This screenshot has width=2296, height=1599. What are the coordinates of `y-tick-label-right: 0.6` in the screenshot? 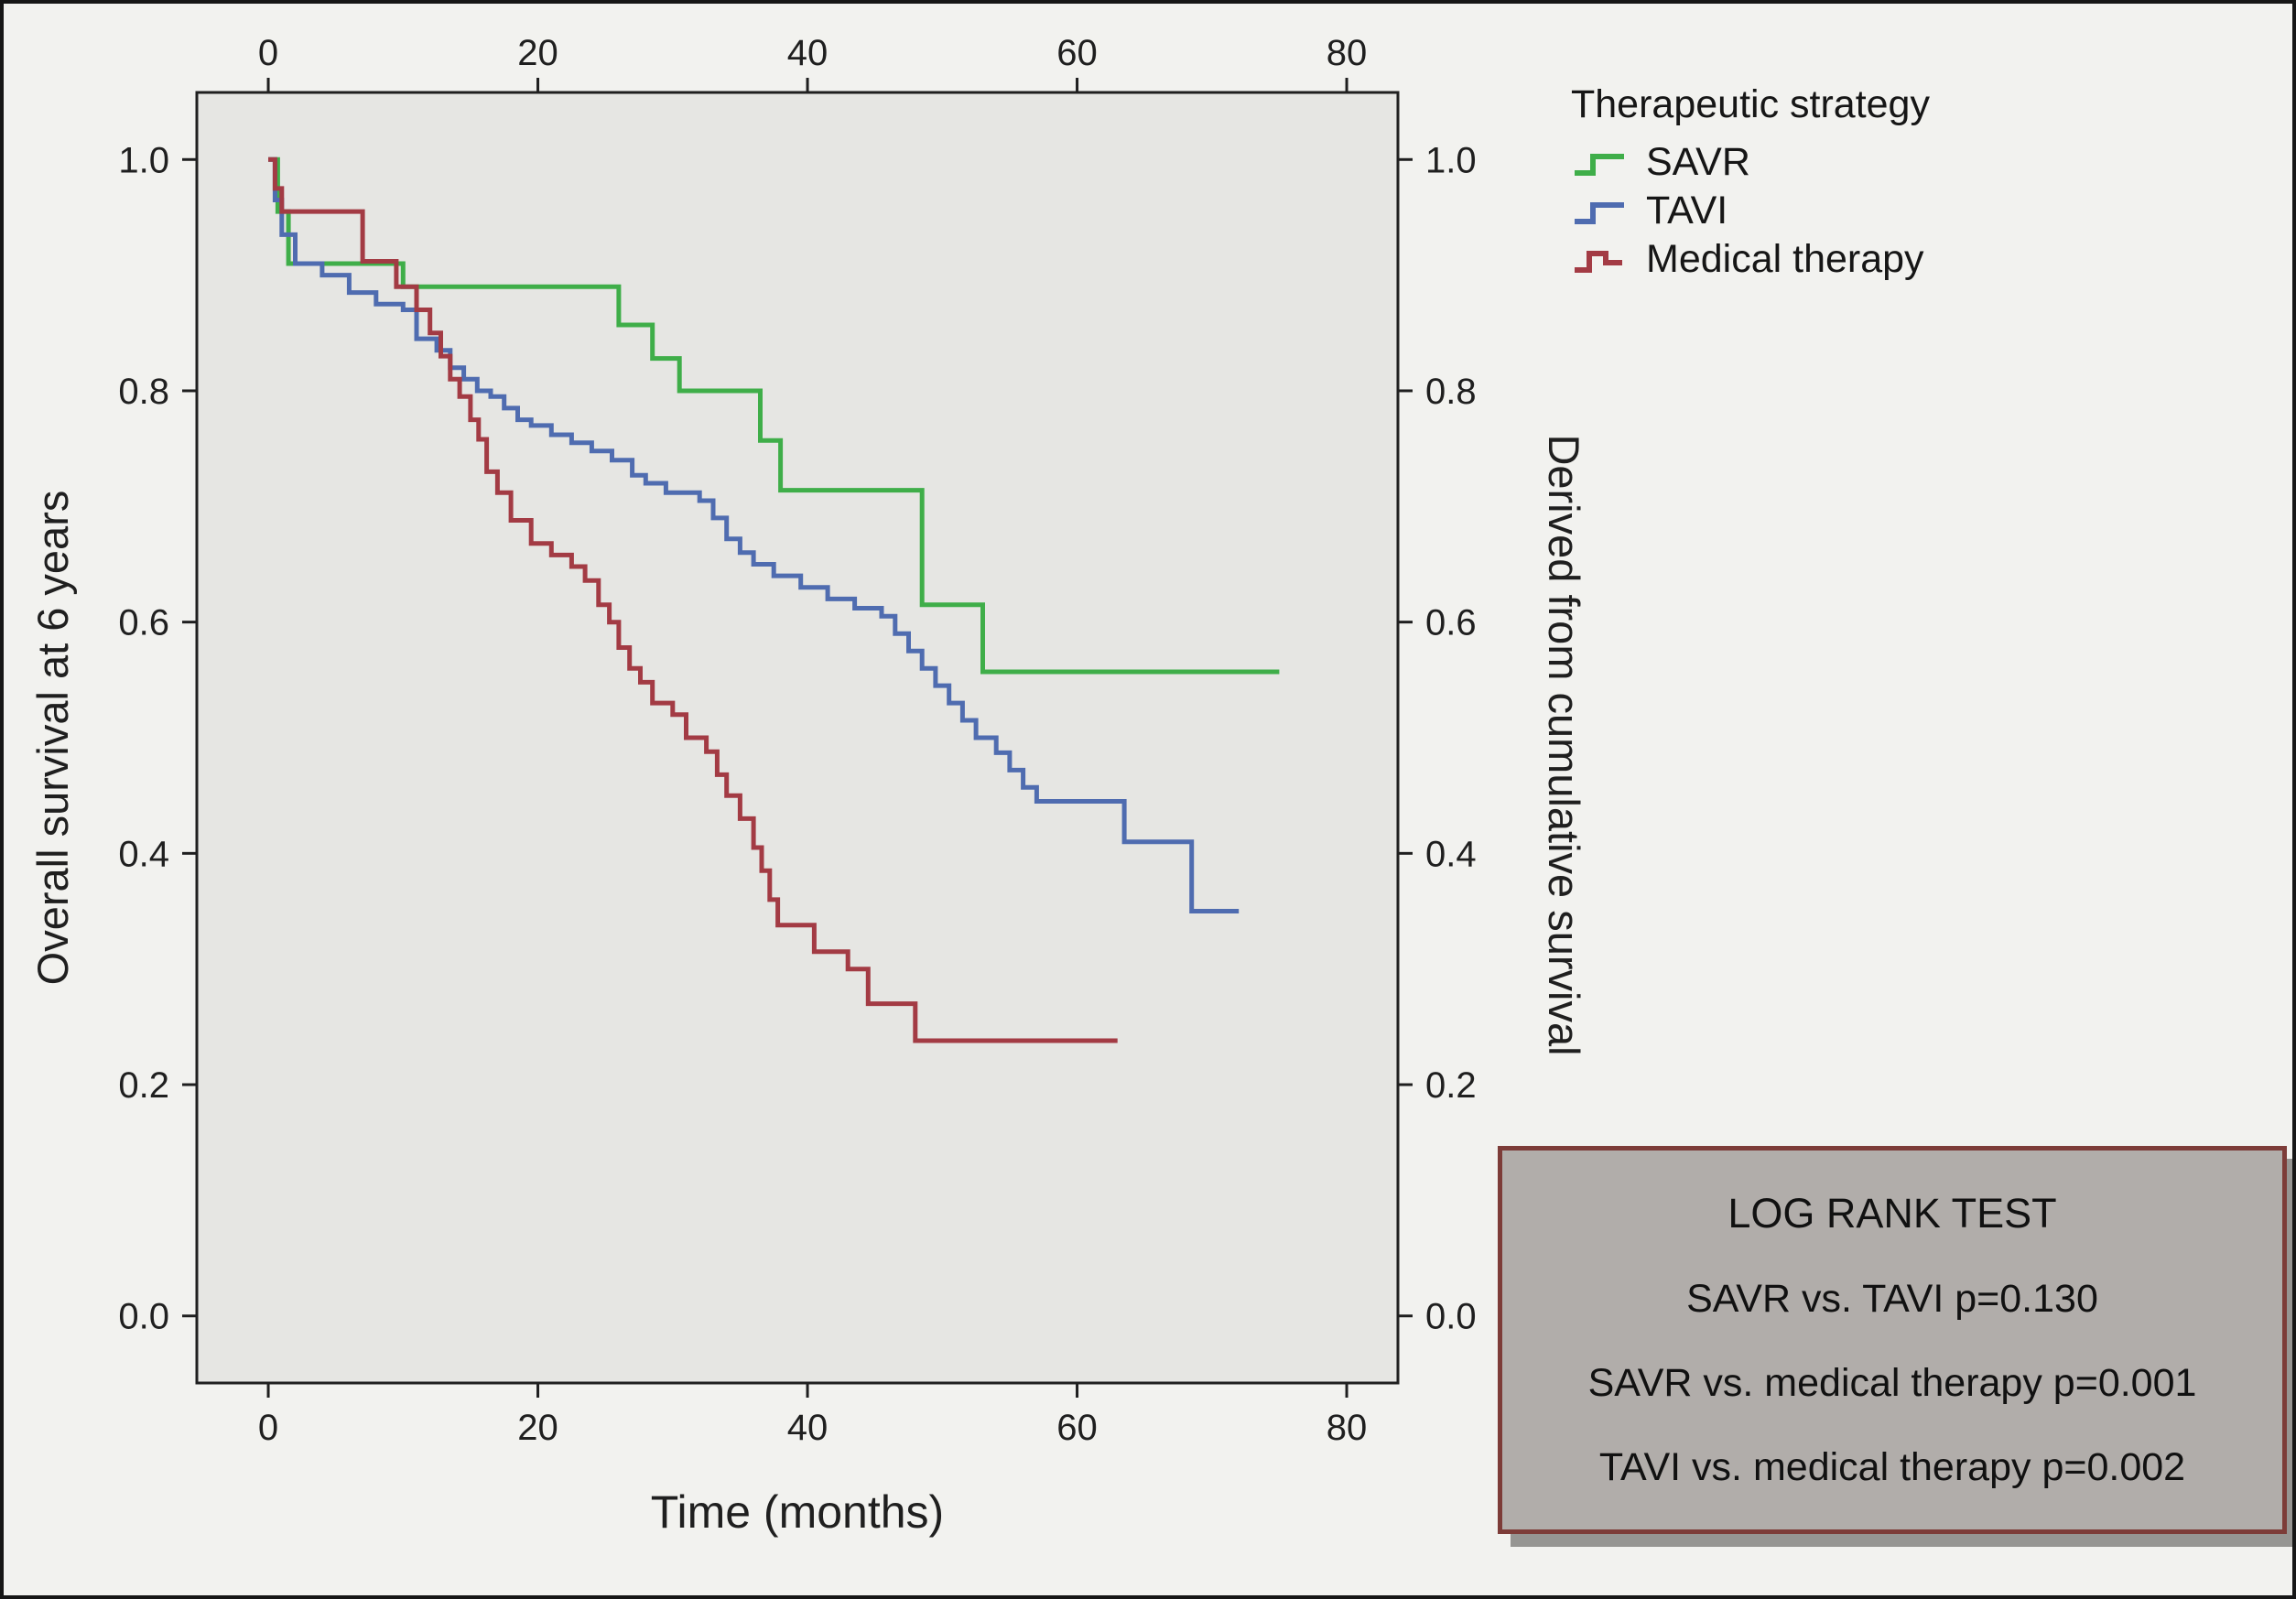 It's located at (1451, 623).